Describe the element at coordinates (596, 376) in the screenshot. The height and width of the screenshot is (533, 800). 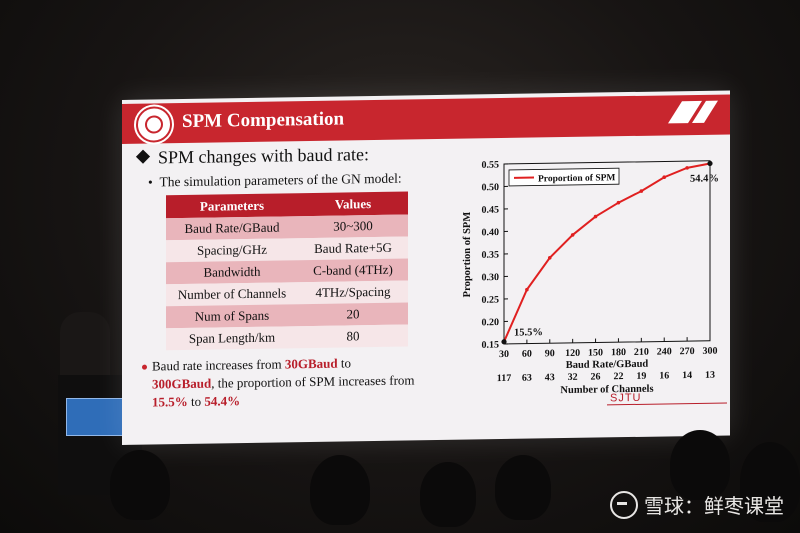
I see `x2-tick-label: 26` at that location.